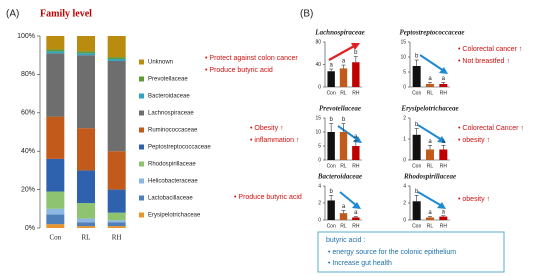 This screenshot has height=276, width=535. I want to click on chart-title: Lachnospiraceae, so click(339, 33).